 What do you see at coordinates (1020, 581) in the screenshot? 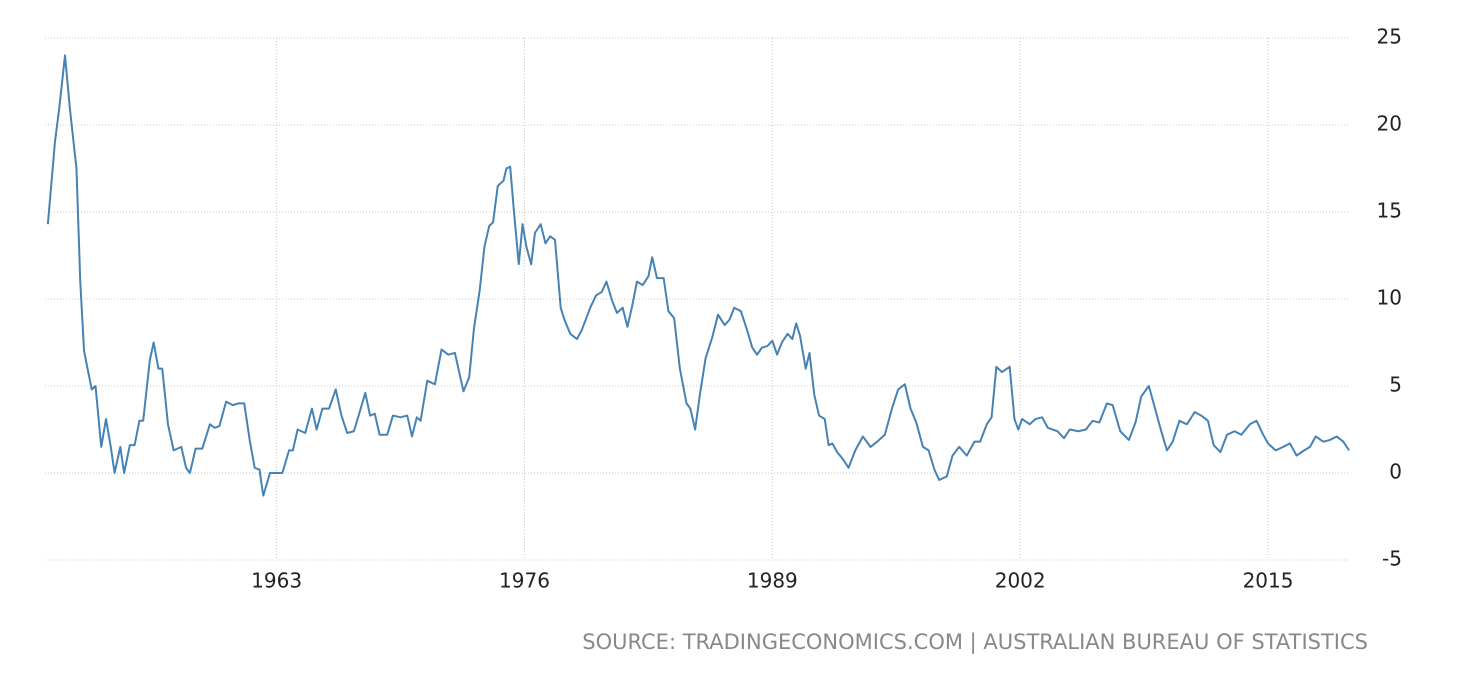
I see `x-tick-label: 2002` at bounding box center [1020, 581].